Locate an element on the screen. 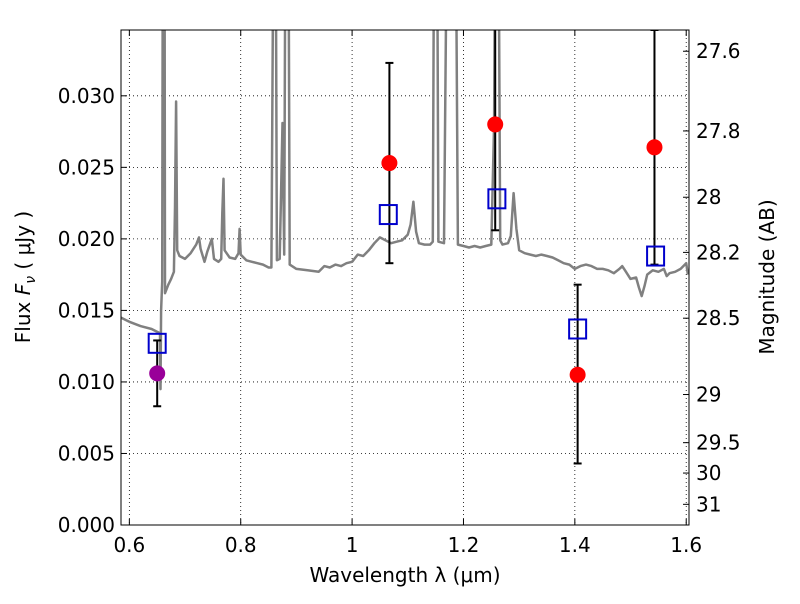  magnitude-tick-label: 27.8 is located at coordinates (718, 131).